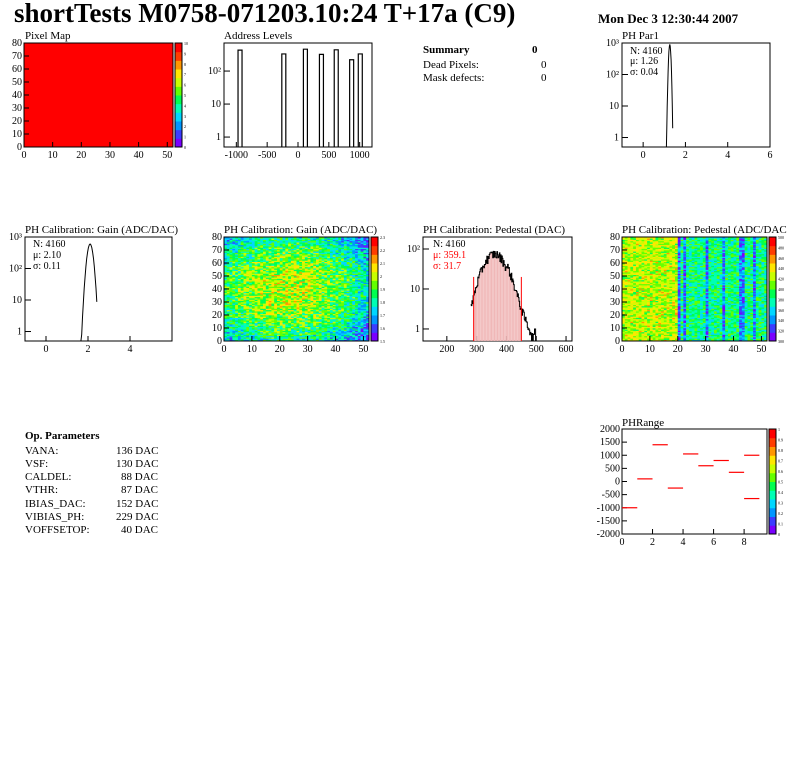  I want to click on y-tick-label: 0, so click(219, 341).